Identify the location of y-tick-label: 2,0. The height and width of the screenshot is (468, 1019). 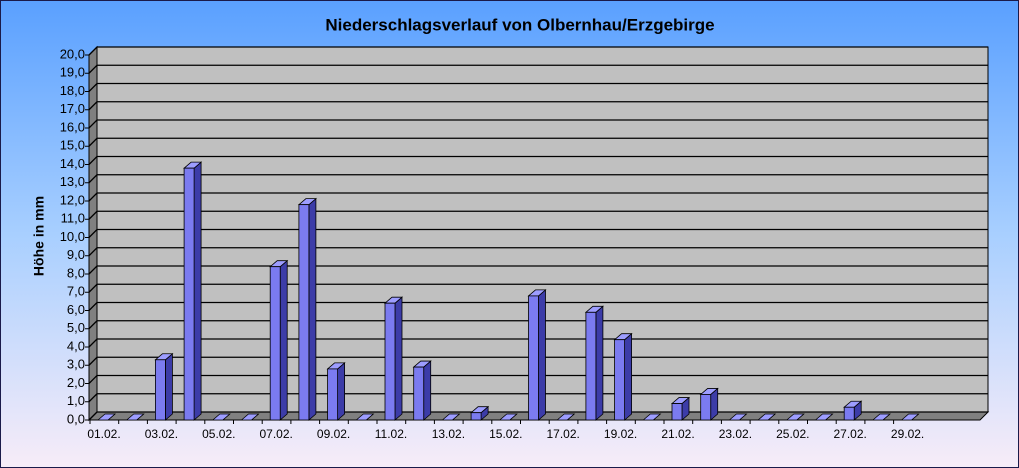
(76, 382).